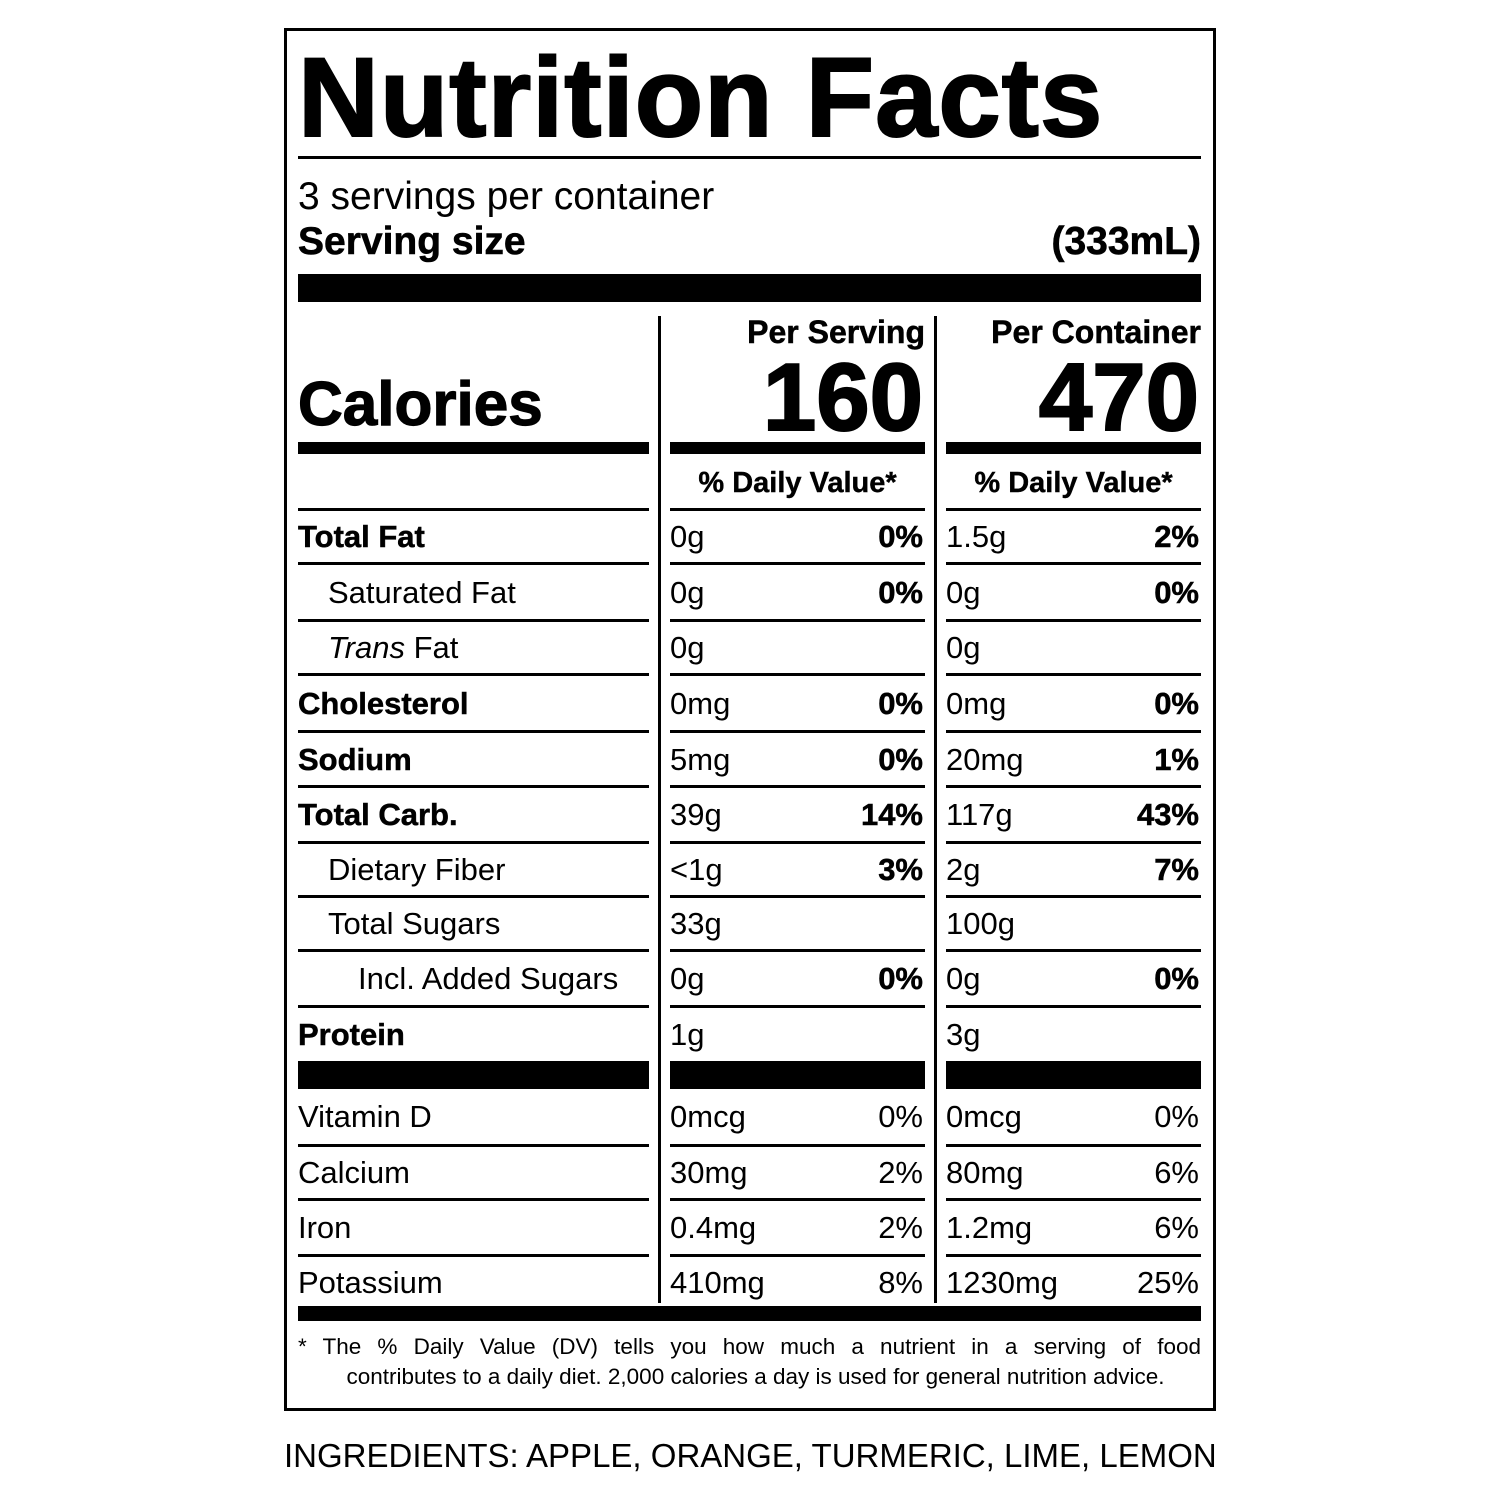 The width and height of the screenshot is (1500, 1500). Describe the element at coordinates (378, 814) in the screenshot. I see `nutrient-name-text: Total Carb.` at that location.